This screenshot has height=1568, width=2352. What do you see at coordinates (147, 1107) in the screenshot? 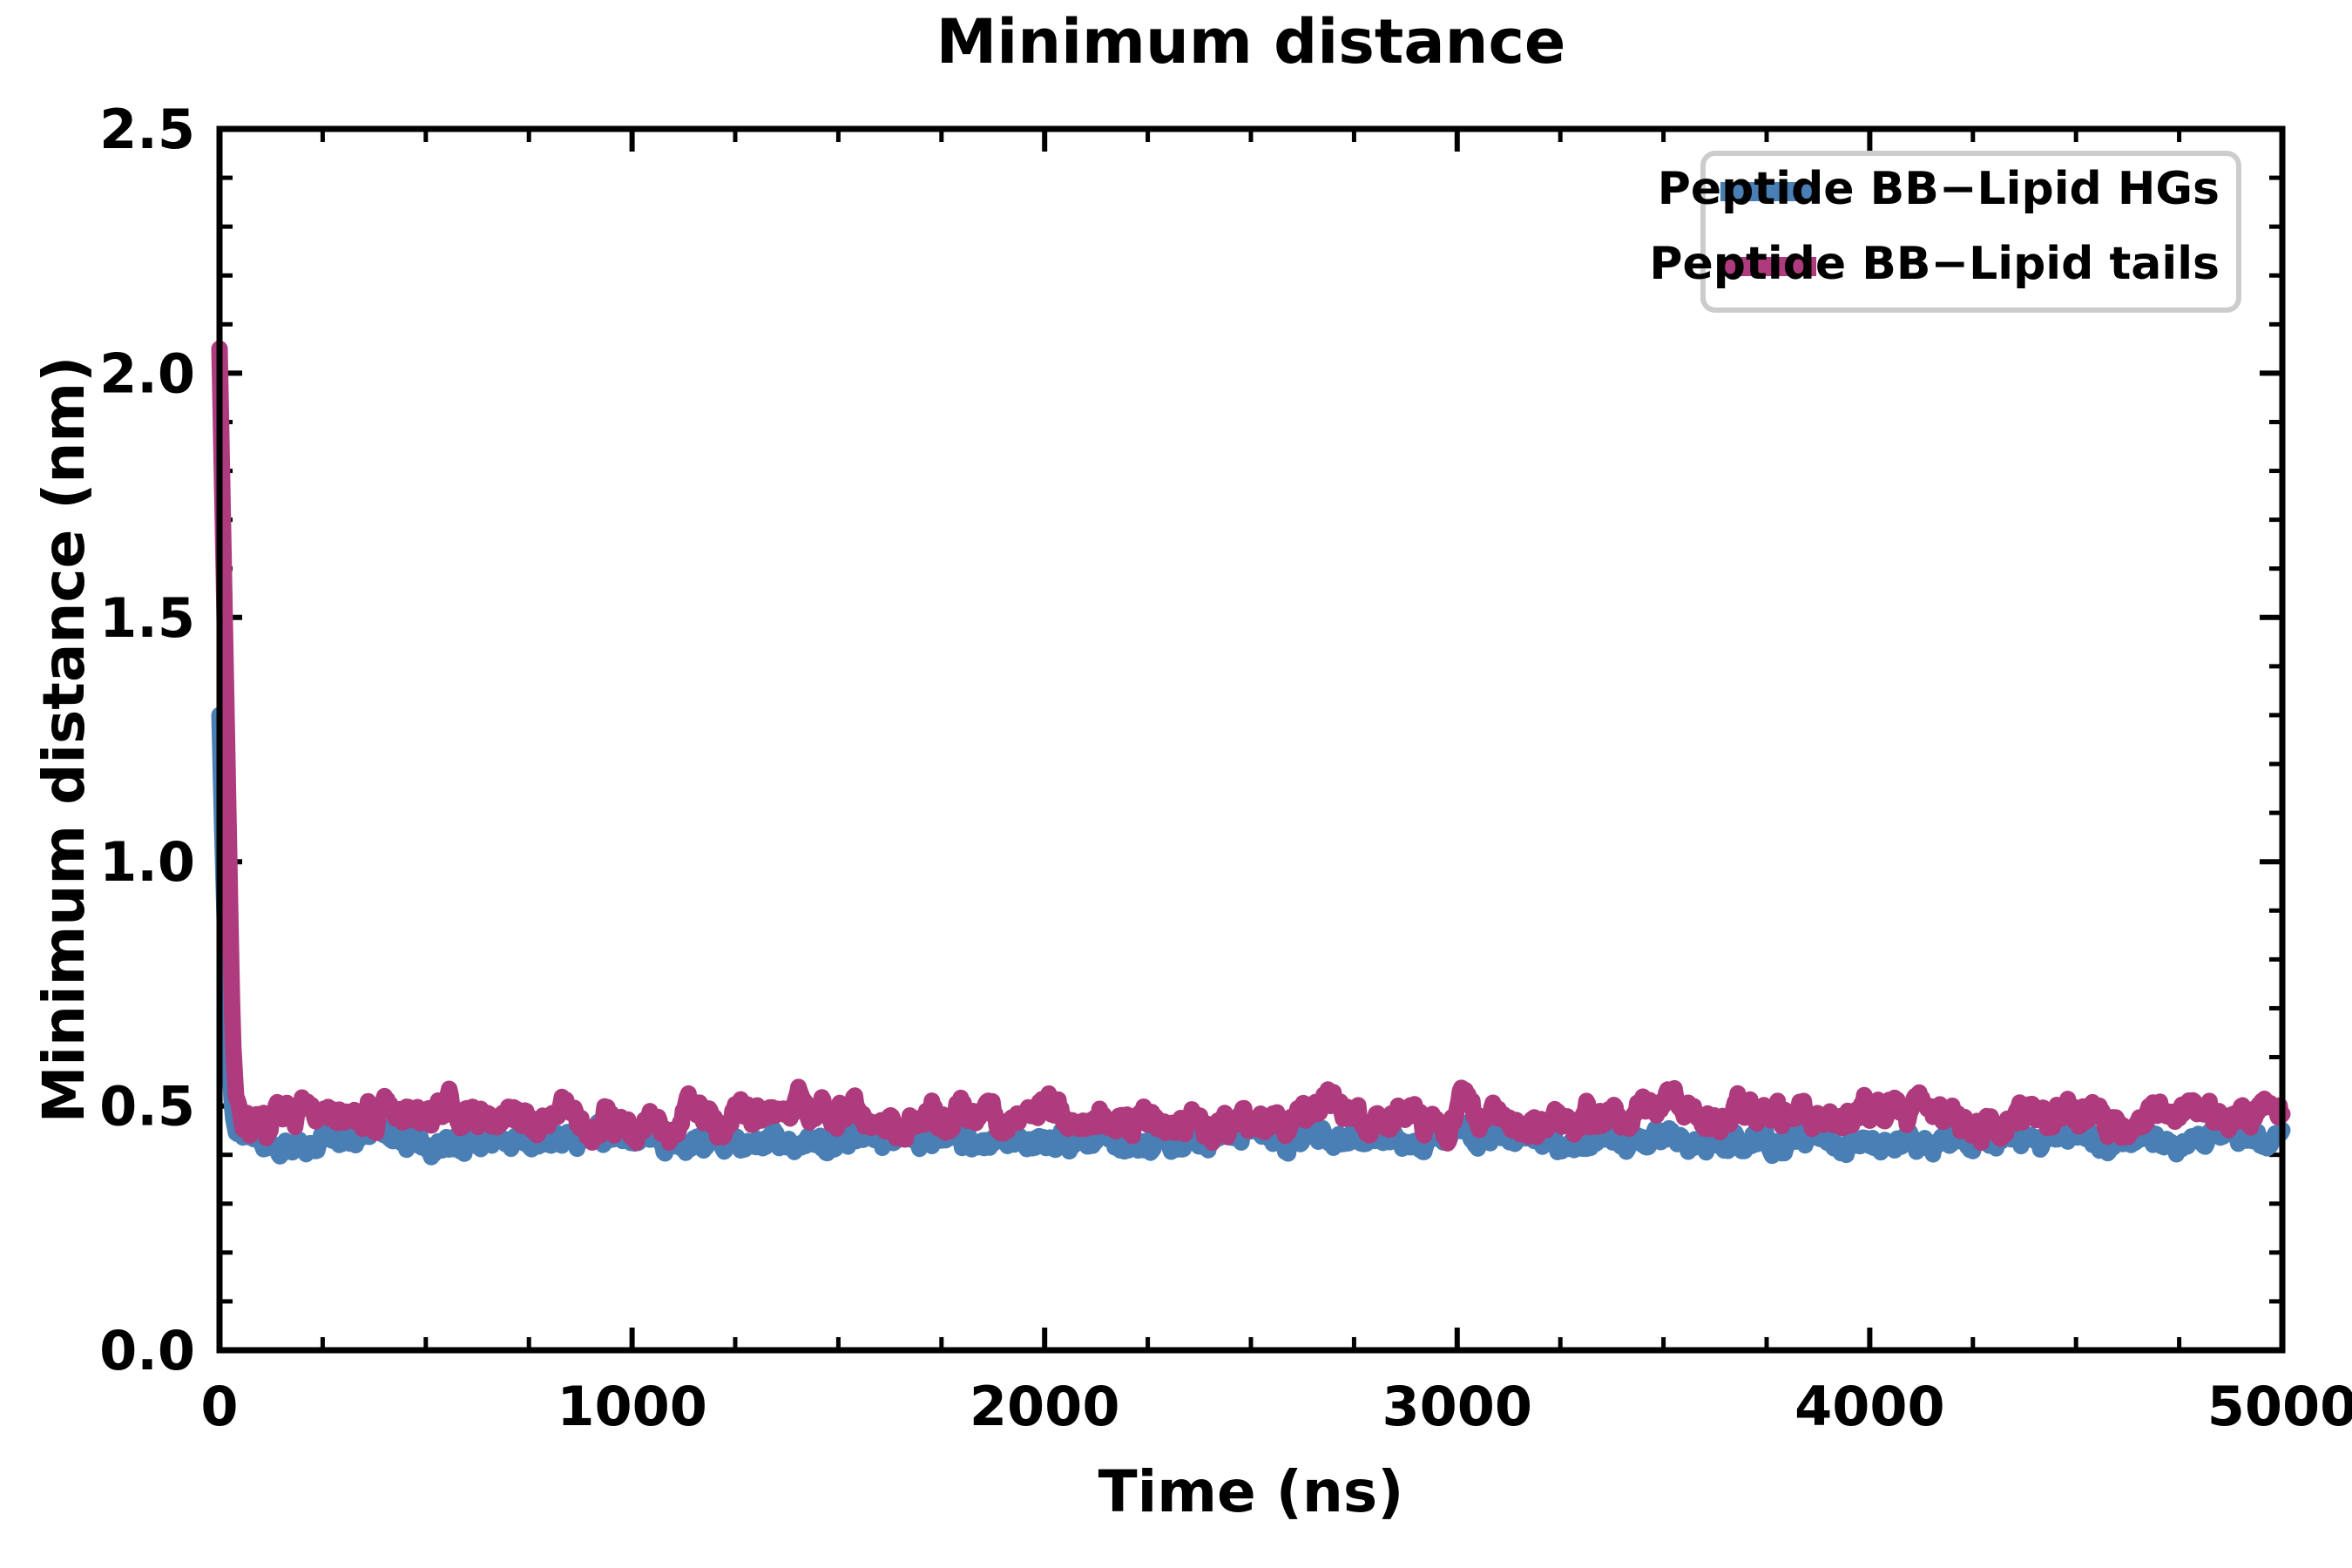
I see `y-tick-label: 0.5` at bounding box center [147, 1107].